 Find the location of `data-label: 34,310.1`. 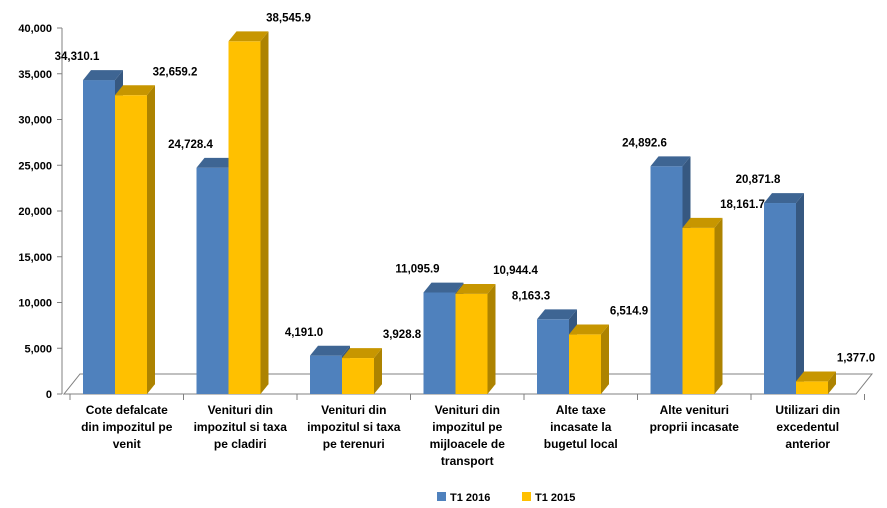

data-label: 34,310.1 is located at coordinates (77, 57).